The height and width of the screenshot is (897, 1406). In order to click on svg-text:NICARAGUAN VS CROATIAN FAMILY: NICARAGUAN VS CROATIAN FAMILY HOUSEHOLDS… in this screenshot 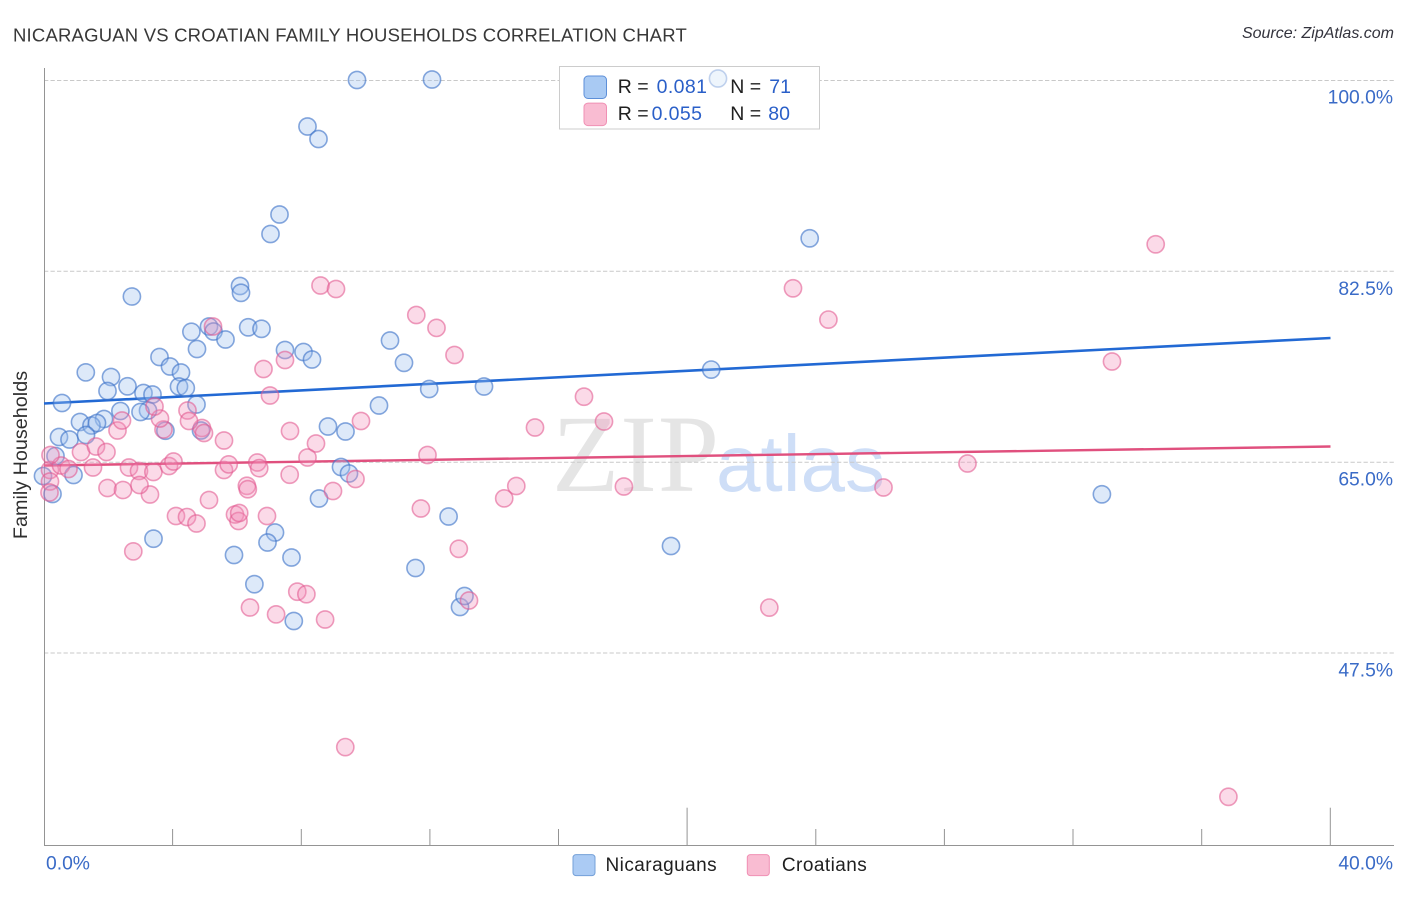, I will do `click(350, 35)`.